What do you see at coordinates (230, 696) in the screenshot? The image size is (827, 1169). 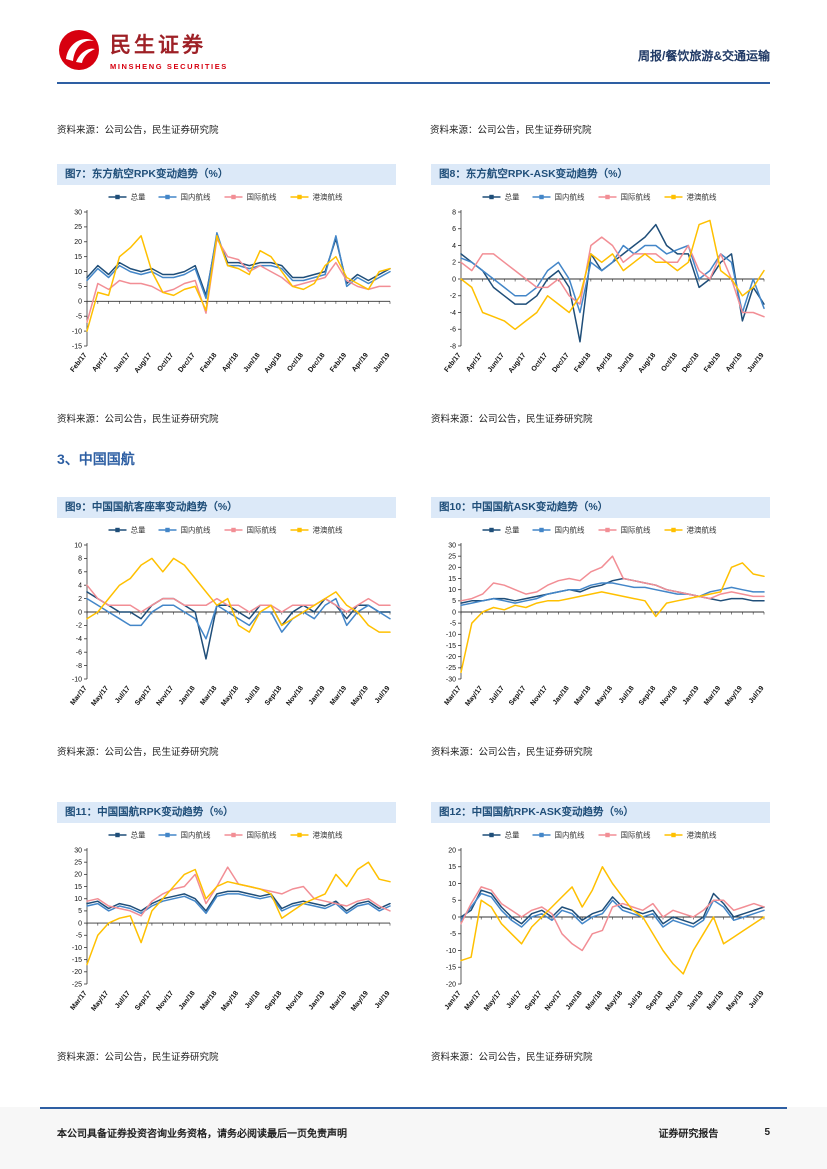 I see `svg-text: May/18` at bounding box center [230, 696].